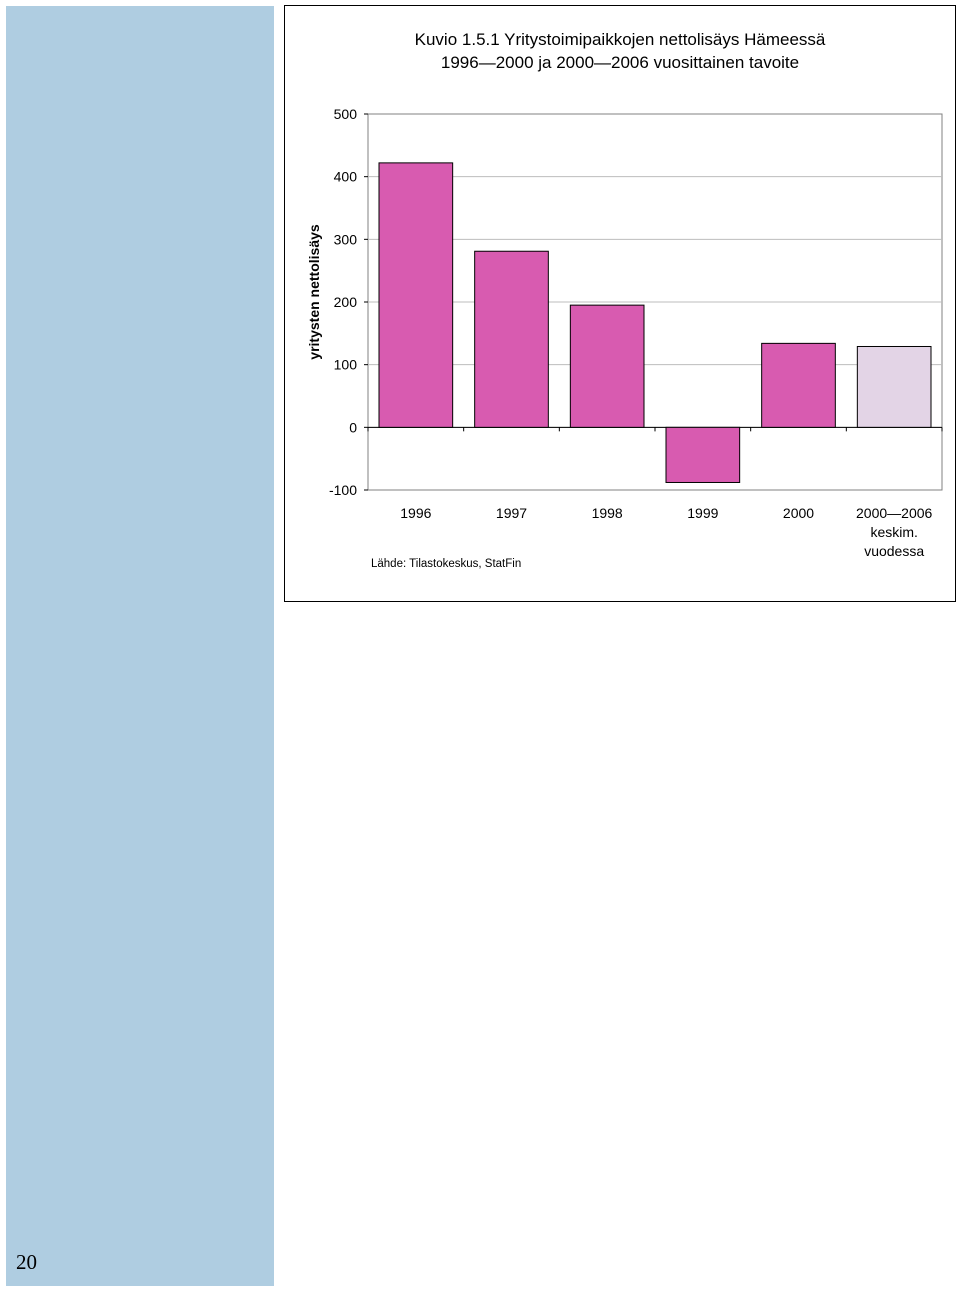 The height and width of the screenshot is (1292, 960). Describe the element at coordinates (607, 513) in the screenshot. I see `x-tick-label: 1998` at that location.